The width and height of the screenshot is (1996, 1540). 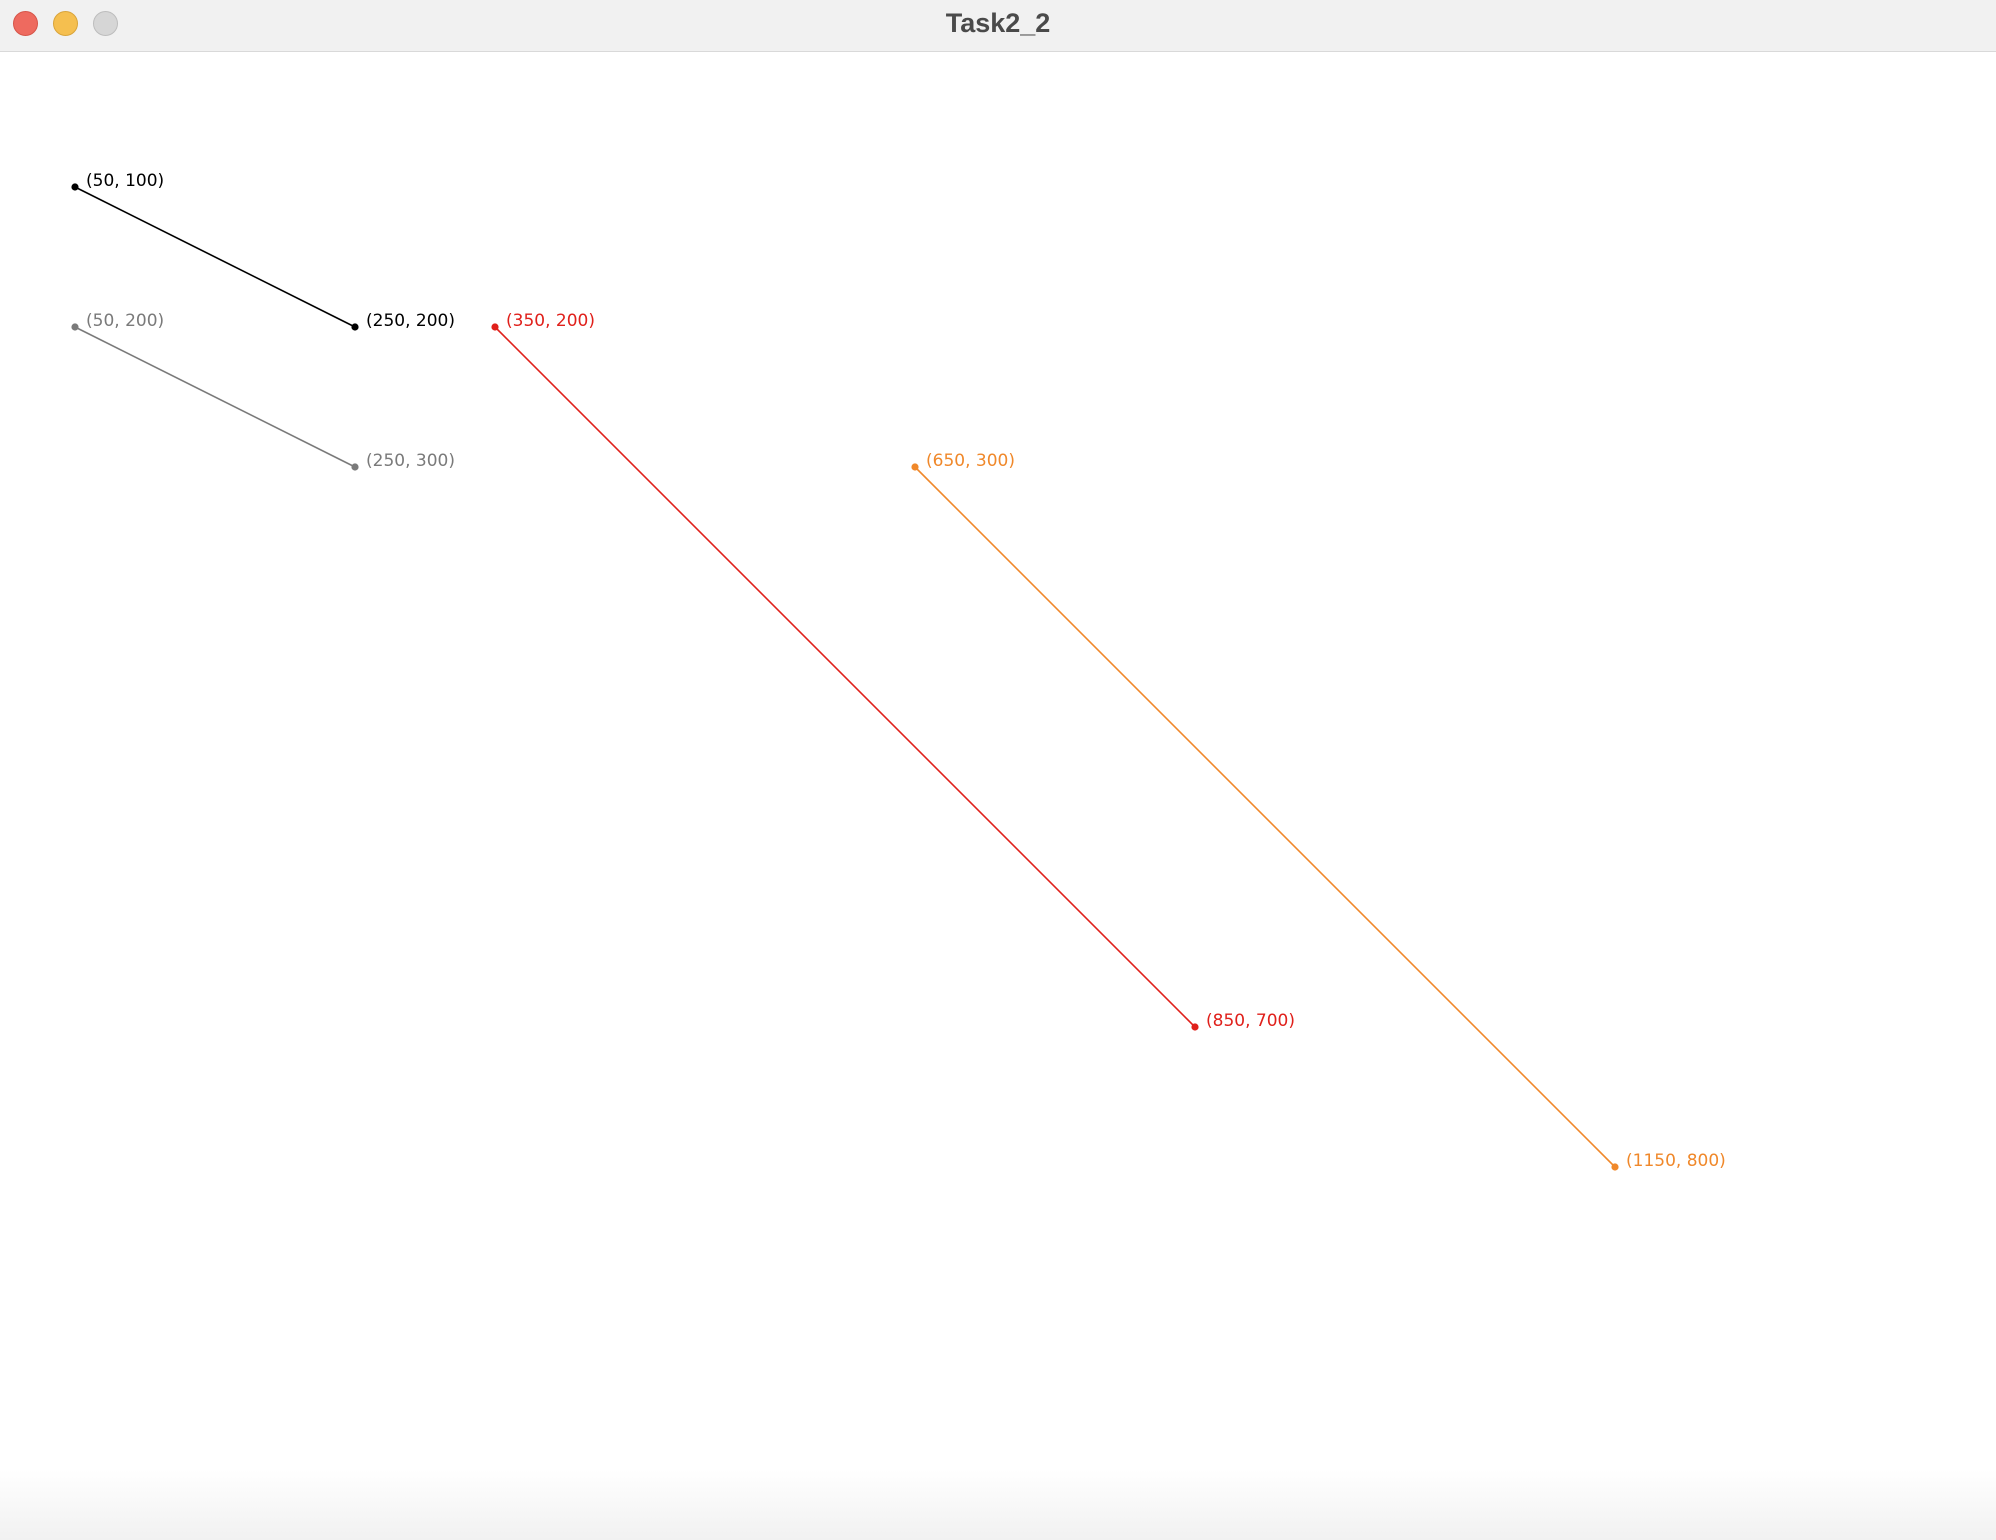 I want to click on segment-black: (50, 100) (250, 200), so click(x=263, y=251).